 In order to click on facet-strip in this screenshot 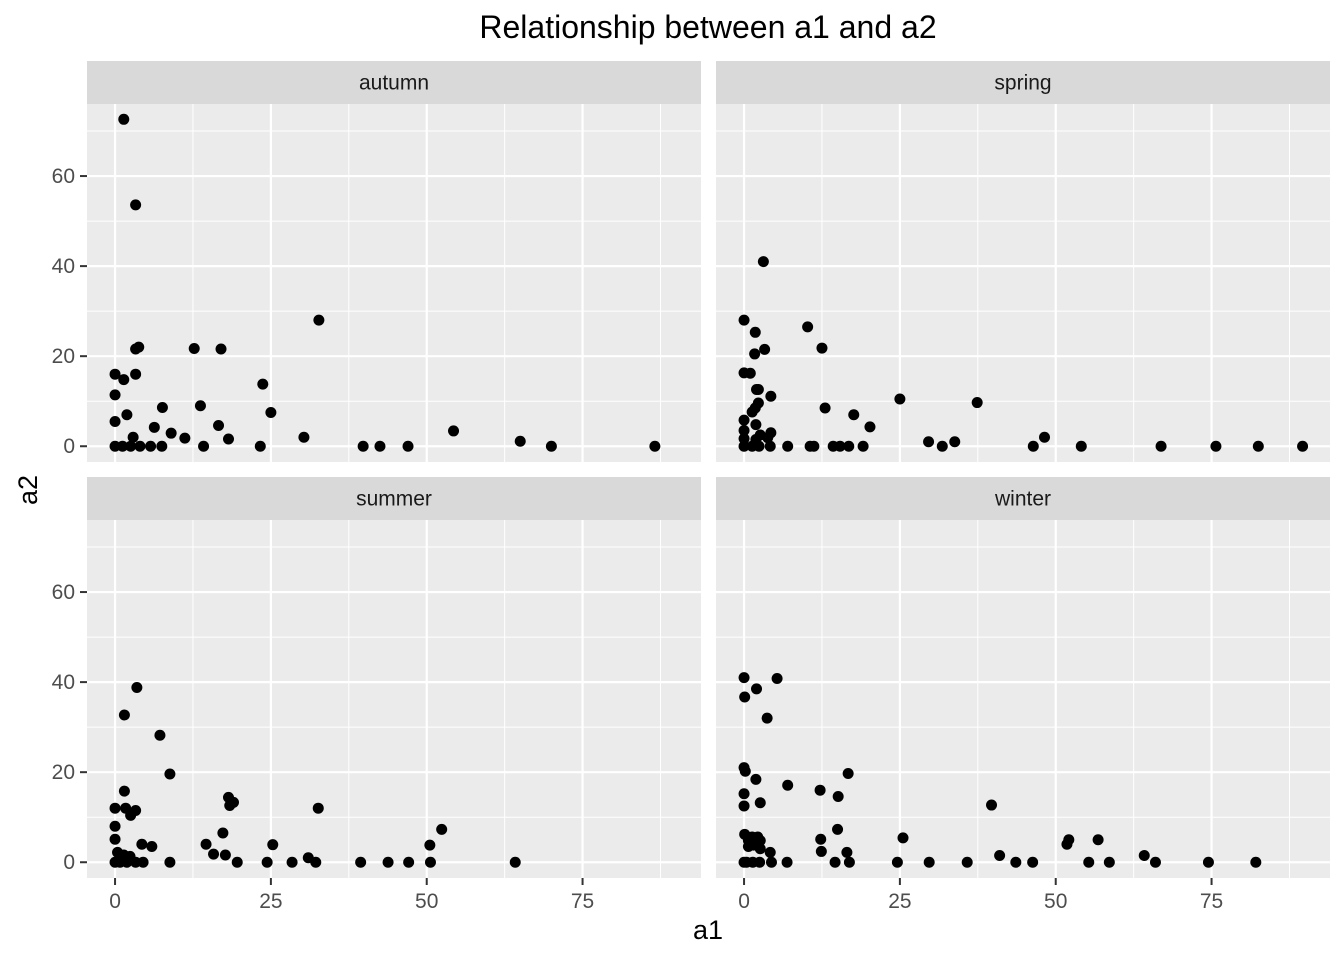, I will do `click(1023, 498)`.